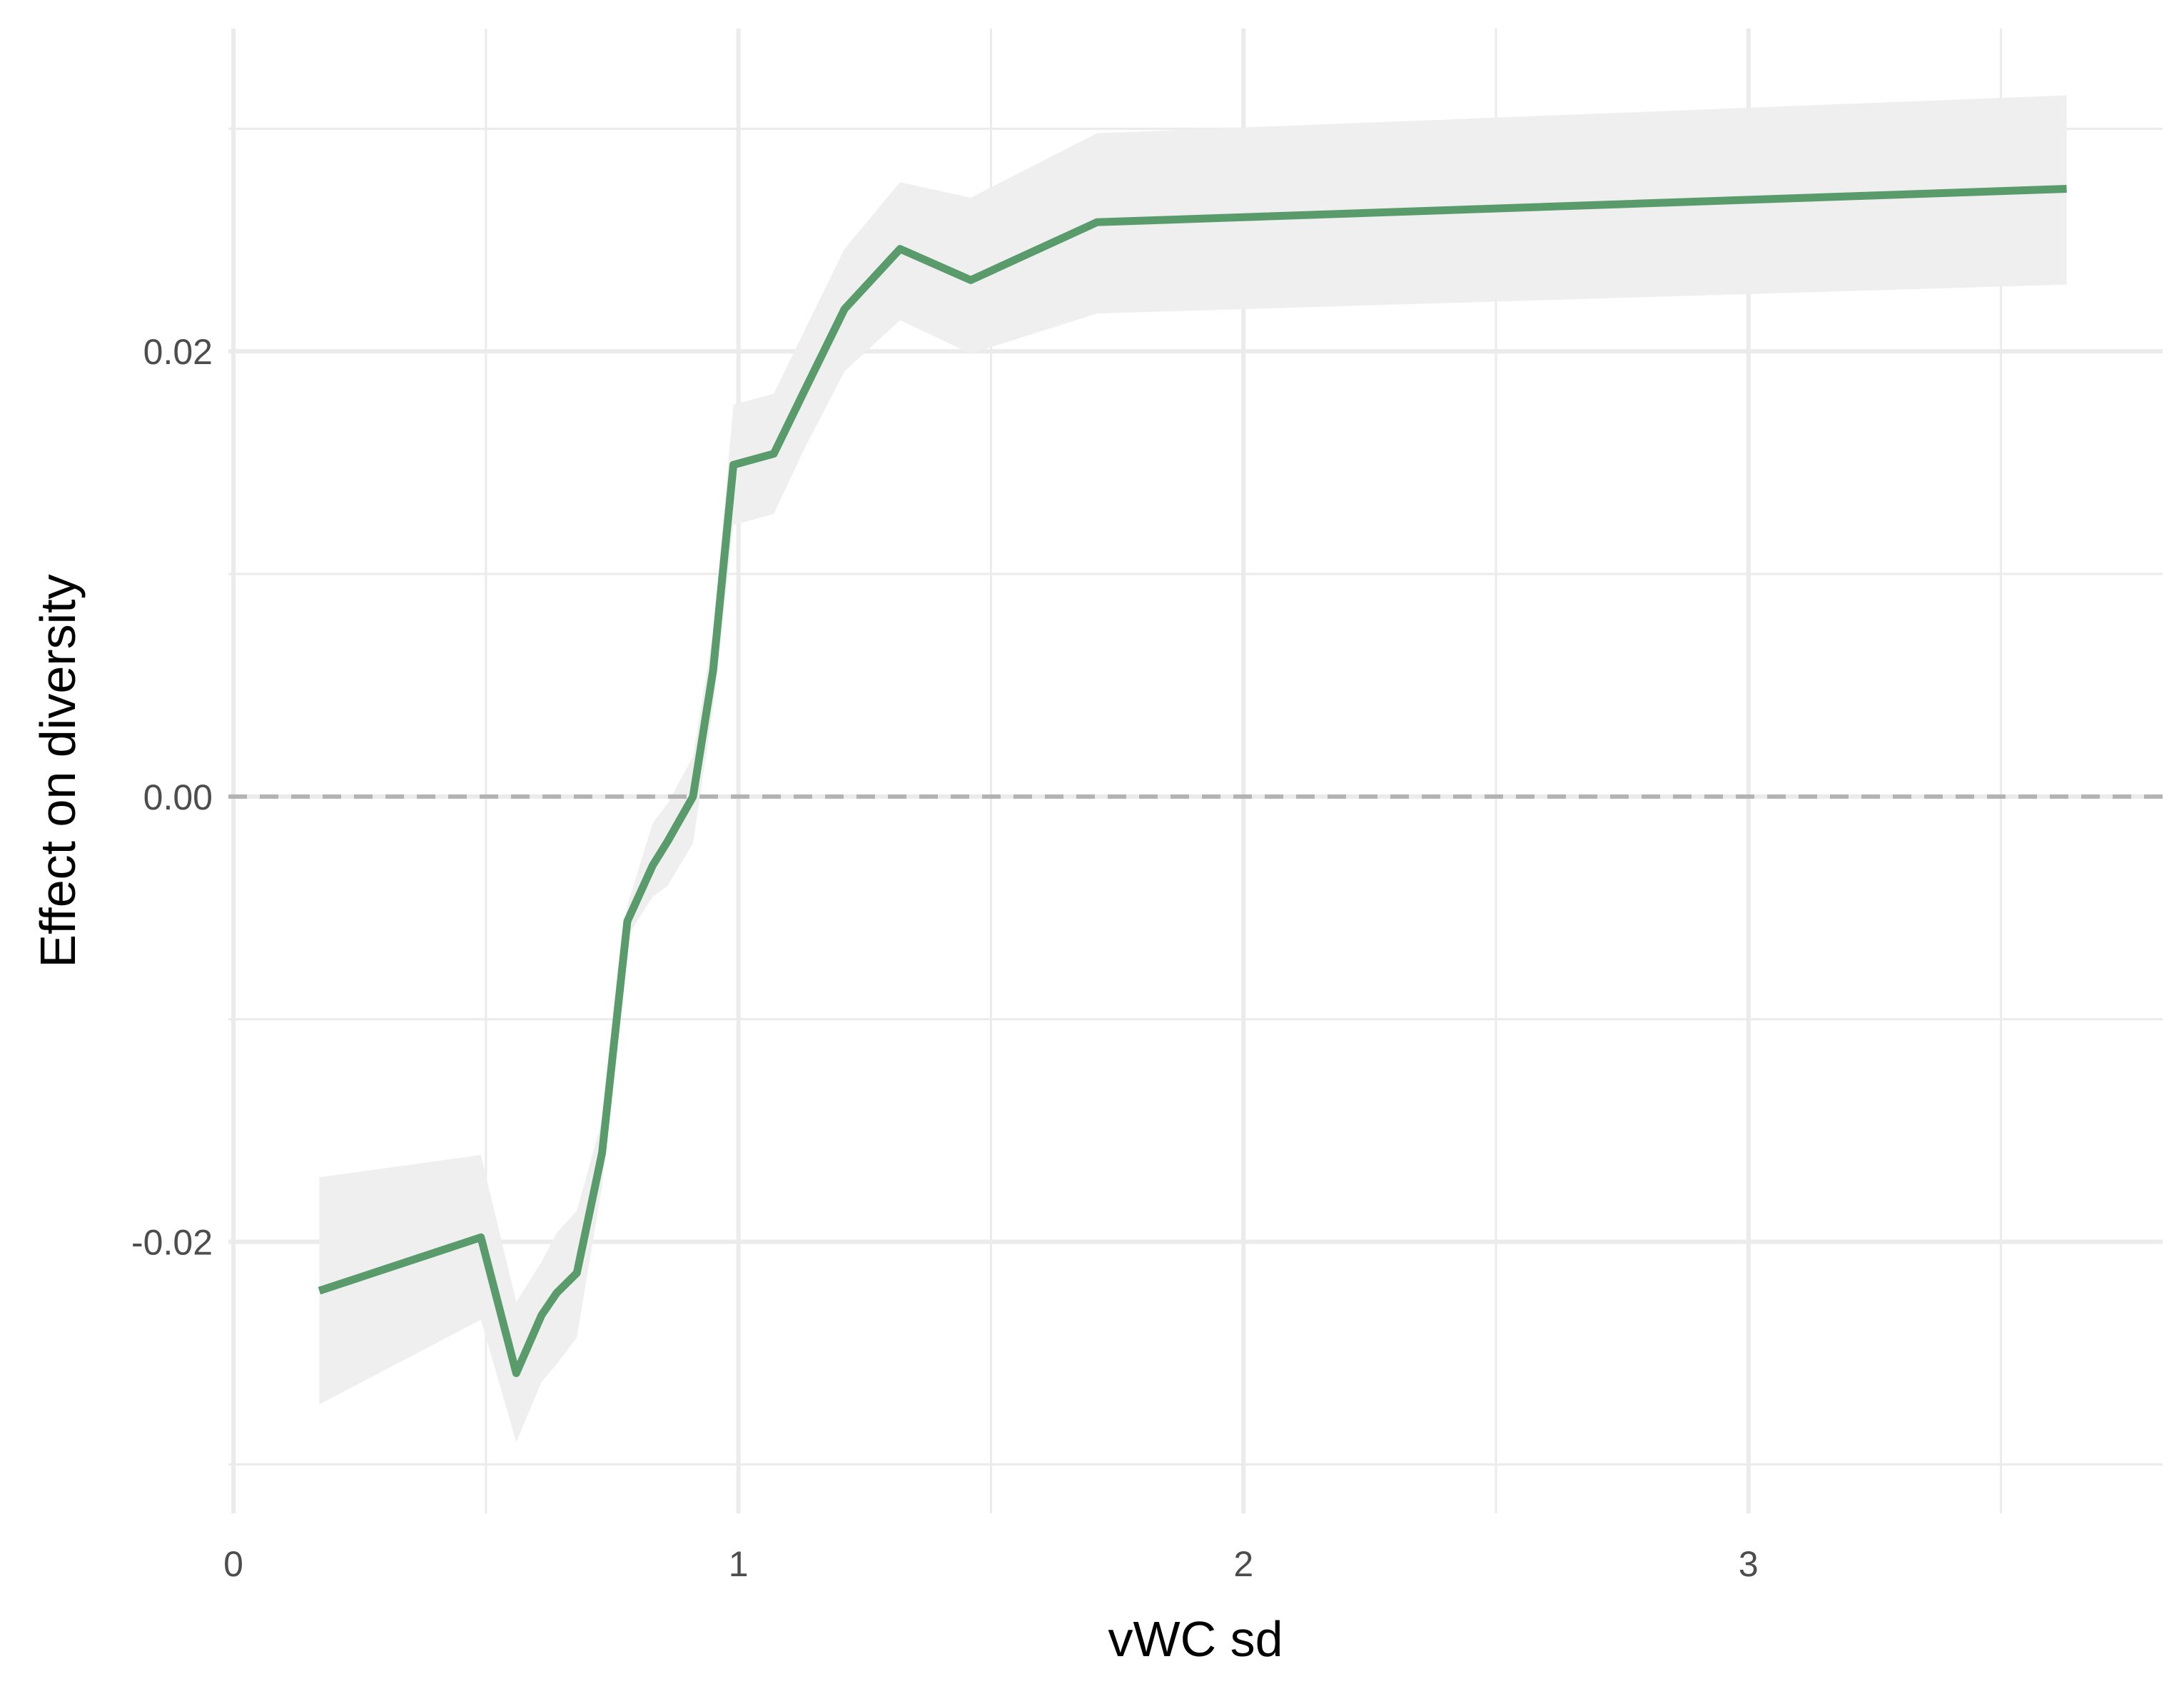  What do you see at coordinates (233, 1564) in the screenshot?
I see `x-tick-label: 0` at bounding box center [233, 1564].